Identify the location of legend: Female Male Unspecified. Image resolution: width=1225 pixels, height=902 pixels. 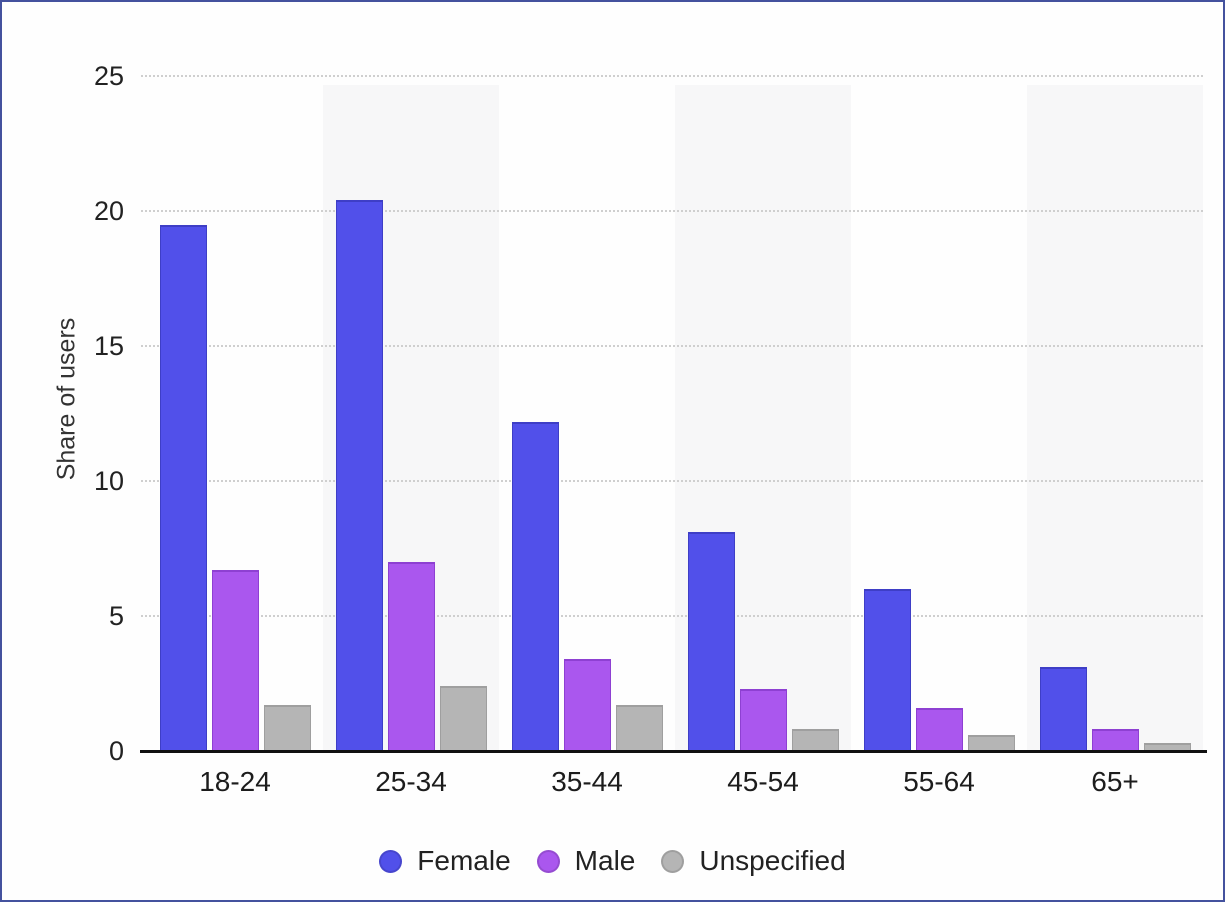
(612, 861).